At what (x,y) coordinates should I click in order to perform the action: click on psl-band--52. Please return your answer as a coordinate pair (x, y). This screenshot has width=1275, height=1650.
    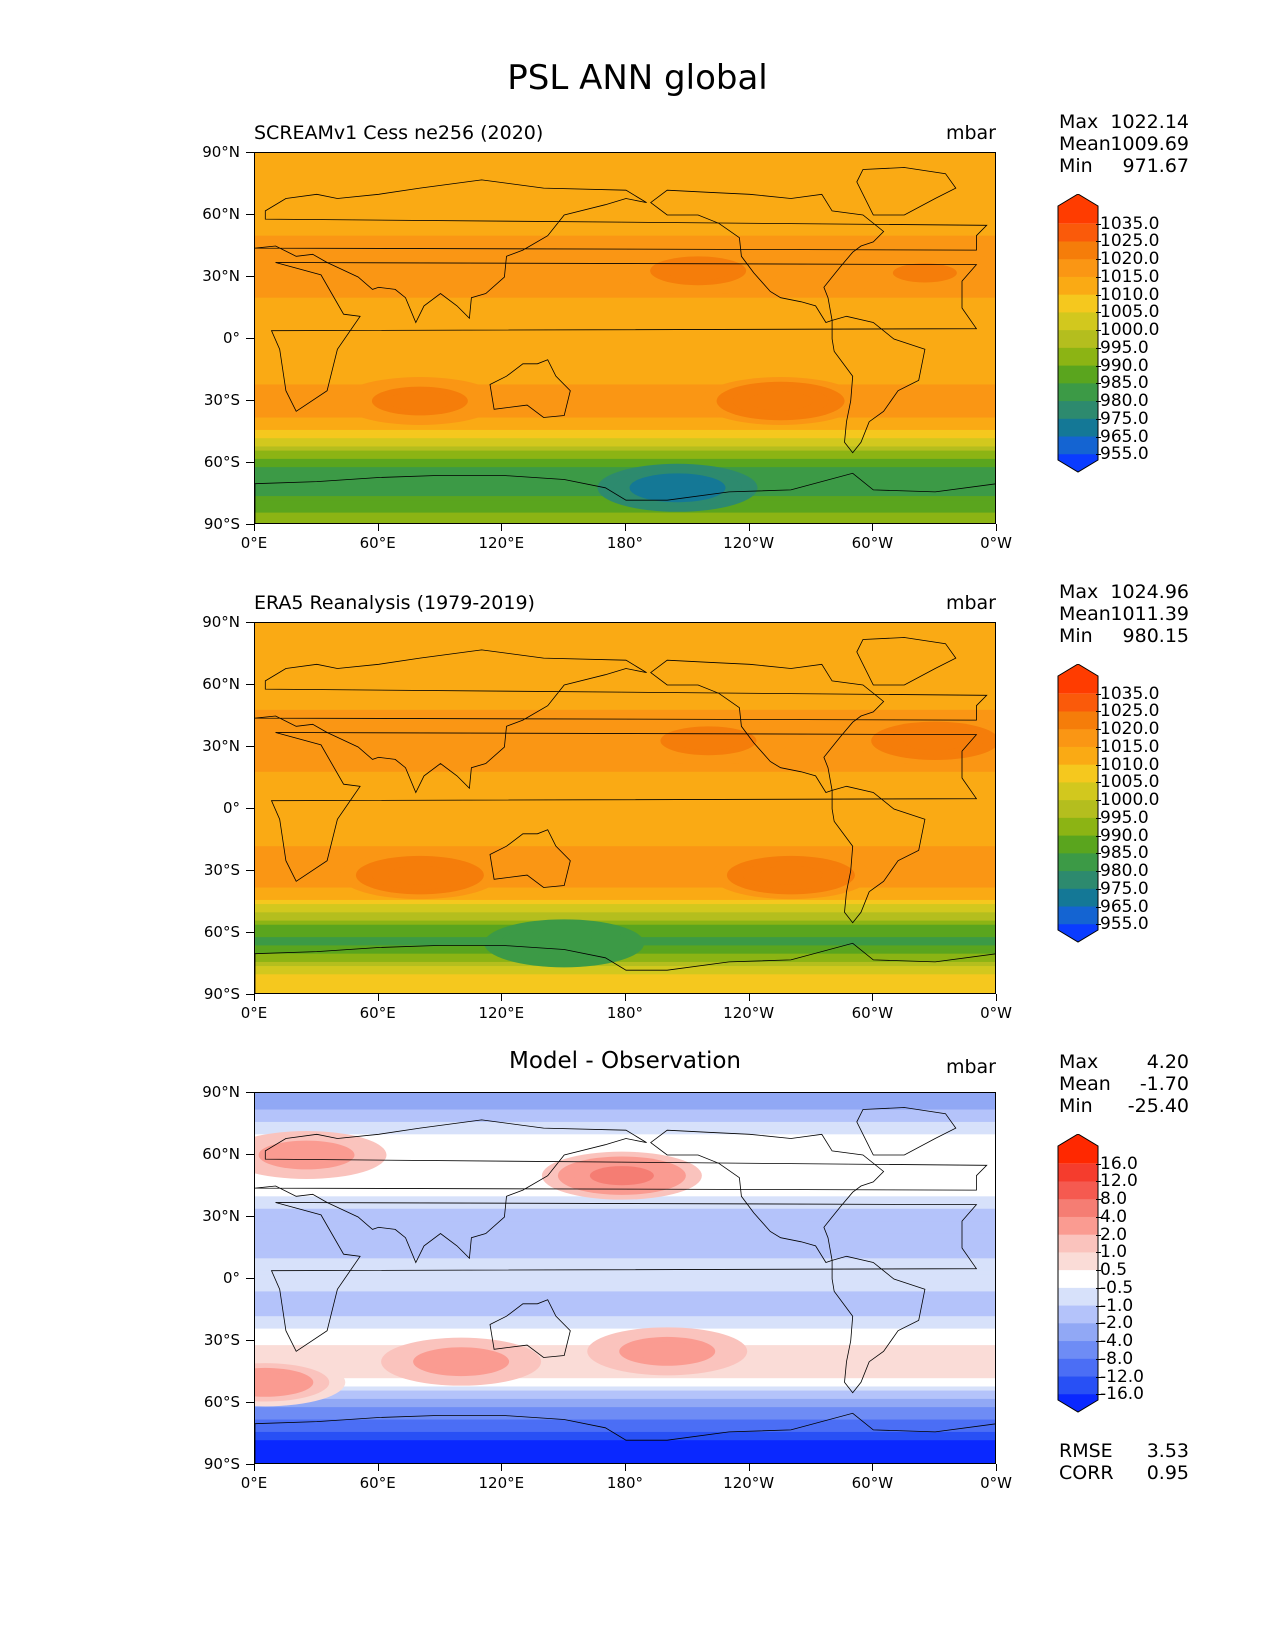
    Looking at the image, I should click on (625, 919).